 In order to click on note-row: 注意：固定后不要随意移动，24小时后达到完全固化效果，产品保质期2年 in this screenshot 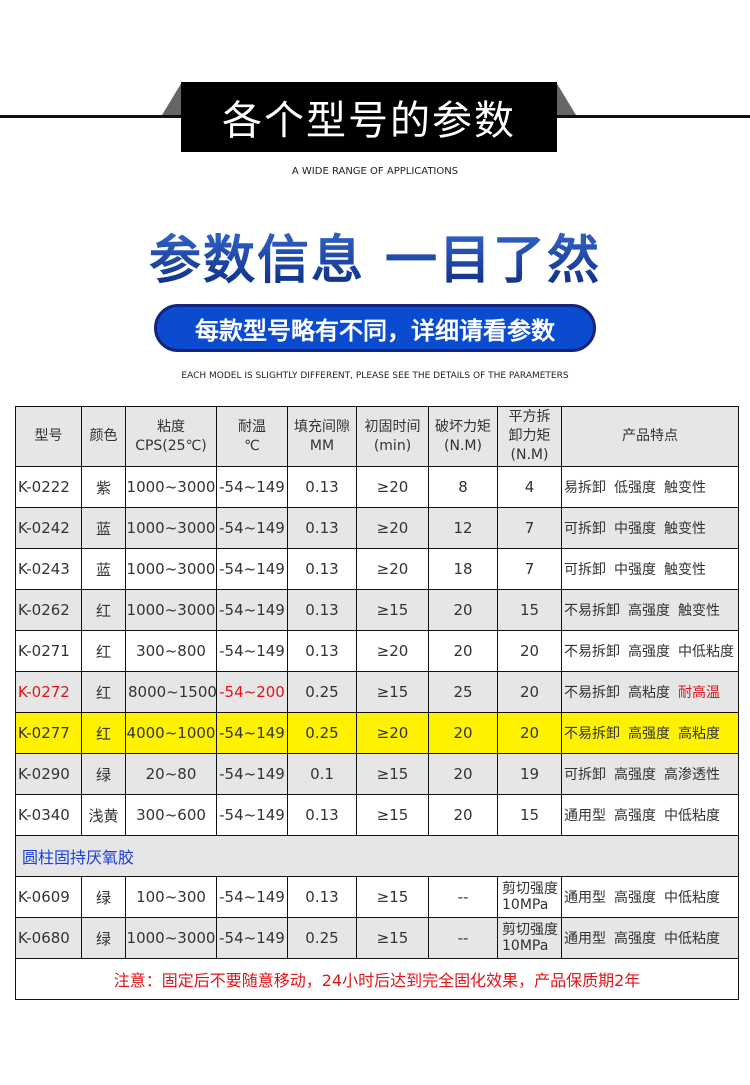, I will do `click(377, 979)`.